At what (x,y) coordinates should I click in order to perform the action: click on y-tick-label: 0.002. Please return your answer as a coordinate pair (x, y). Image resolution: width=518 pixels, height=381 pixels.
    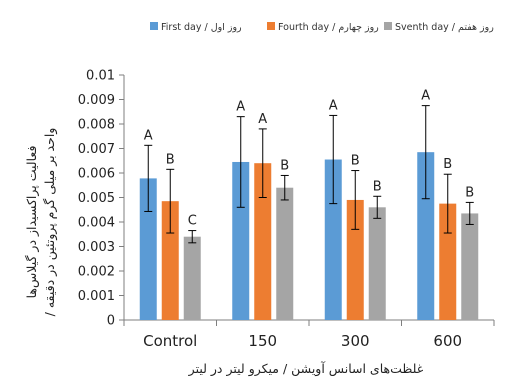
    Looking at the image, I should click on (96, 272).